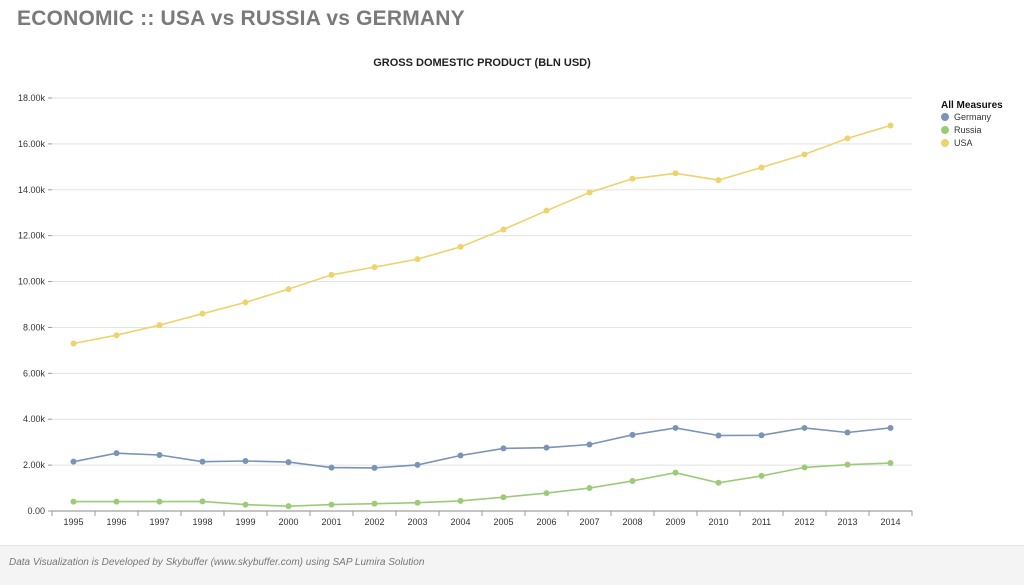 The width and height of the screenshot is (1024, 585). Describe the element at coordinates (159, 522) in the screenshot. I see `x-tick-label: 1997` at that location.